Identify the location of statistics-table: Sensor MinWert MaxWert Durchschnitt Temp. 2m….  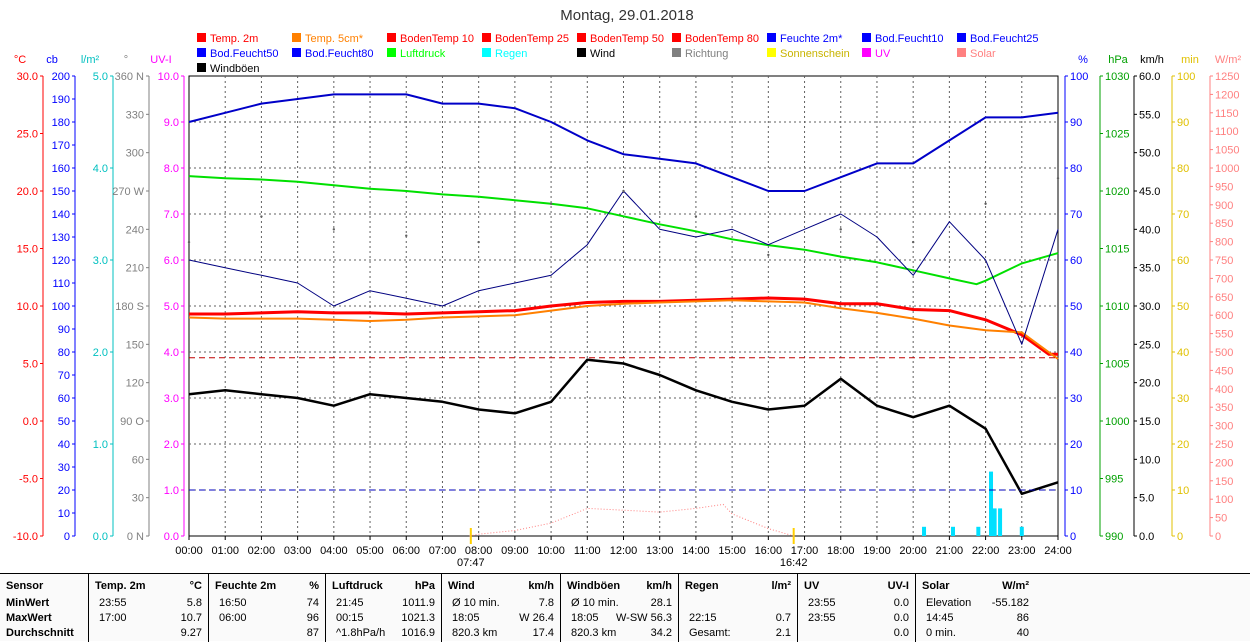
(625, 607).